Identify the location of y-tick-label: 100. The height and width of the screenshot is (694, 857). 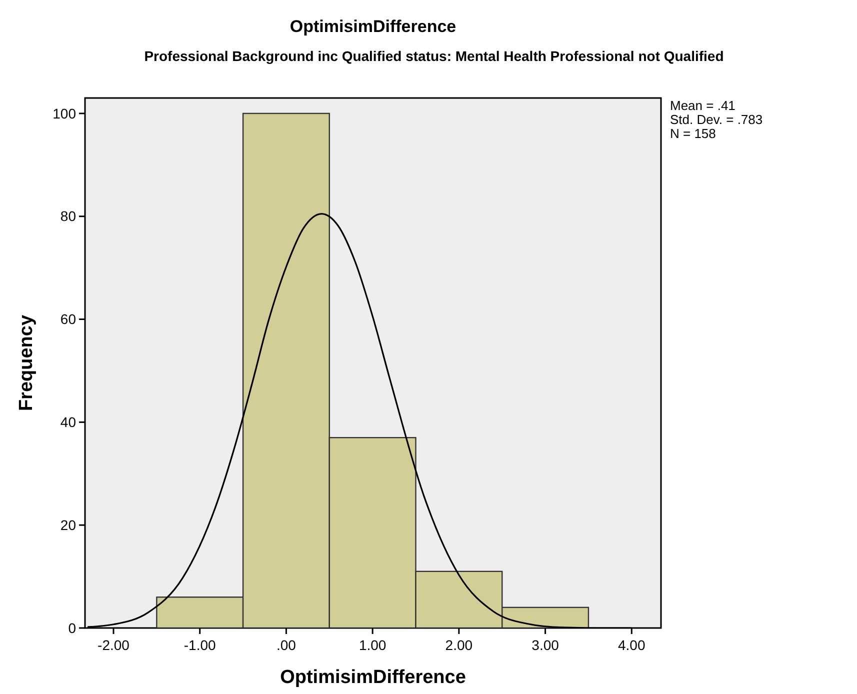
(64, 113).